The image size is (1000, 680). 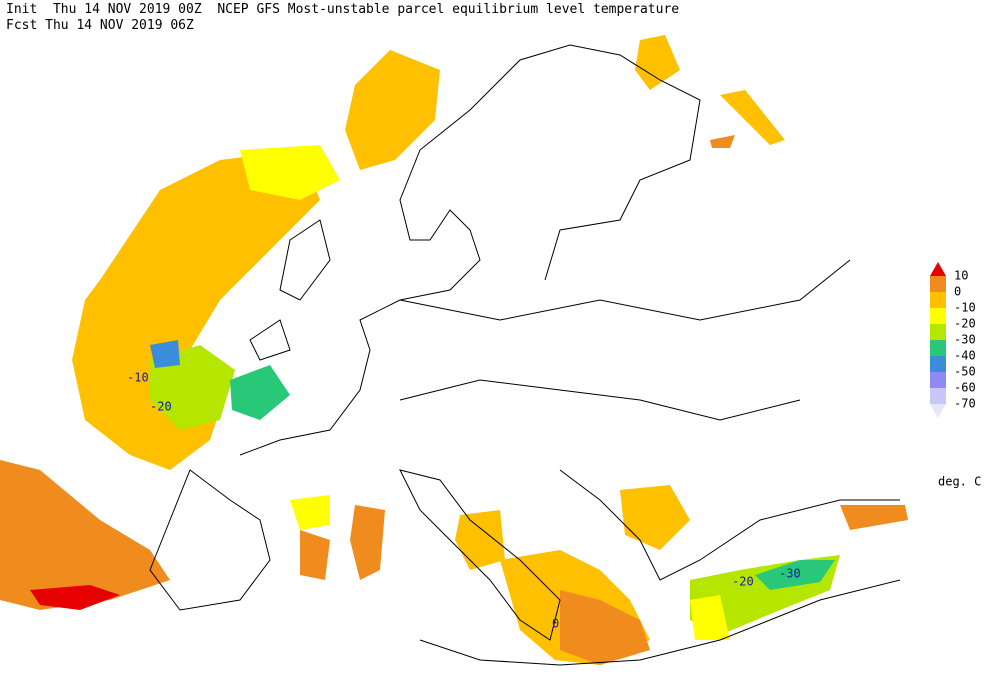 What do you see at coordinates (965, 340) in the screenshot?
I see `legend-label: -30` at bounding box center [965, 340].